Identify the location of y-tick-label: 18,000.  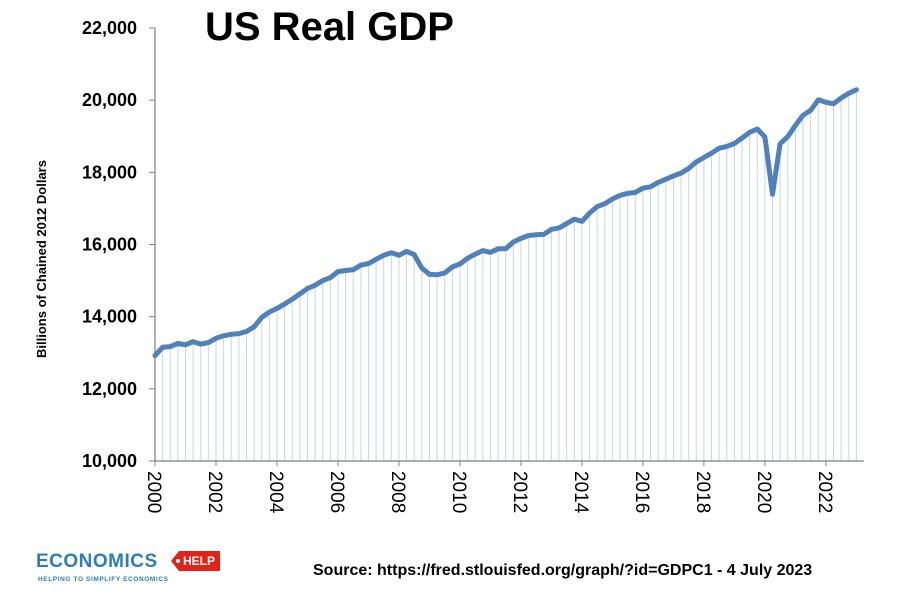
(109, 172).